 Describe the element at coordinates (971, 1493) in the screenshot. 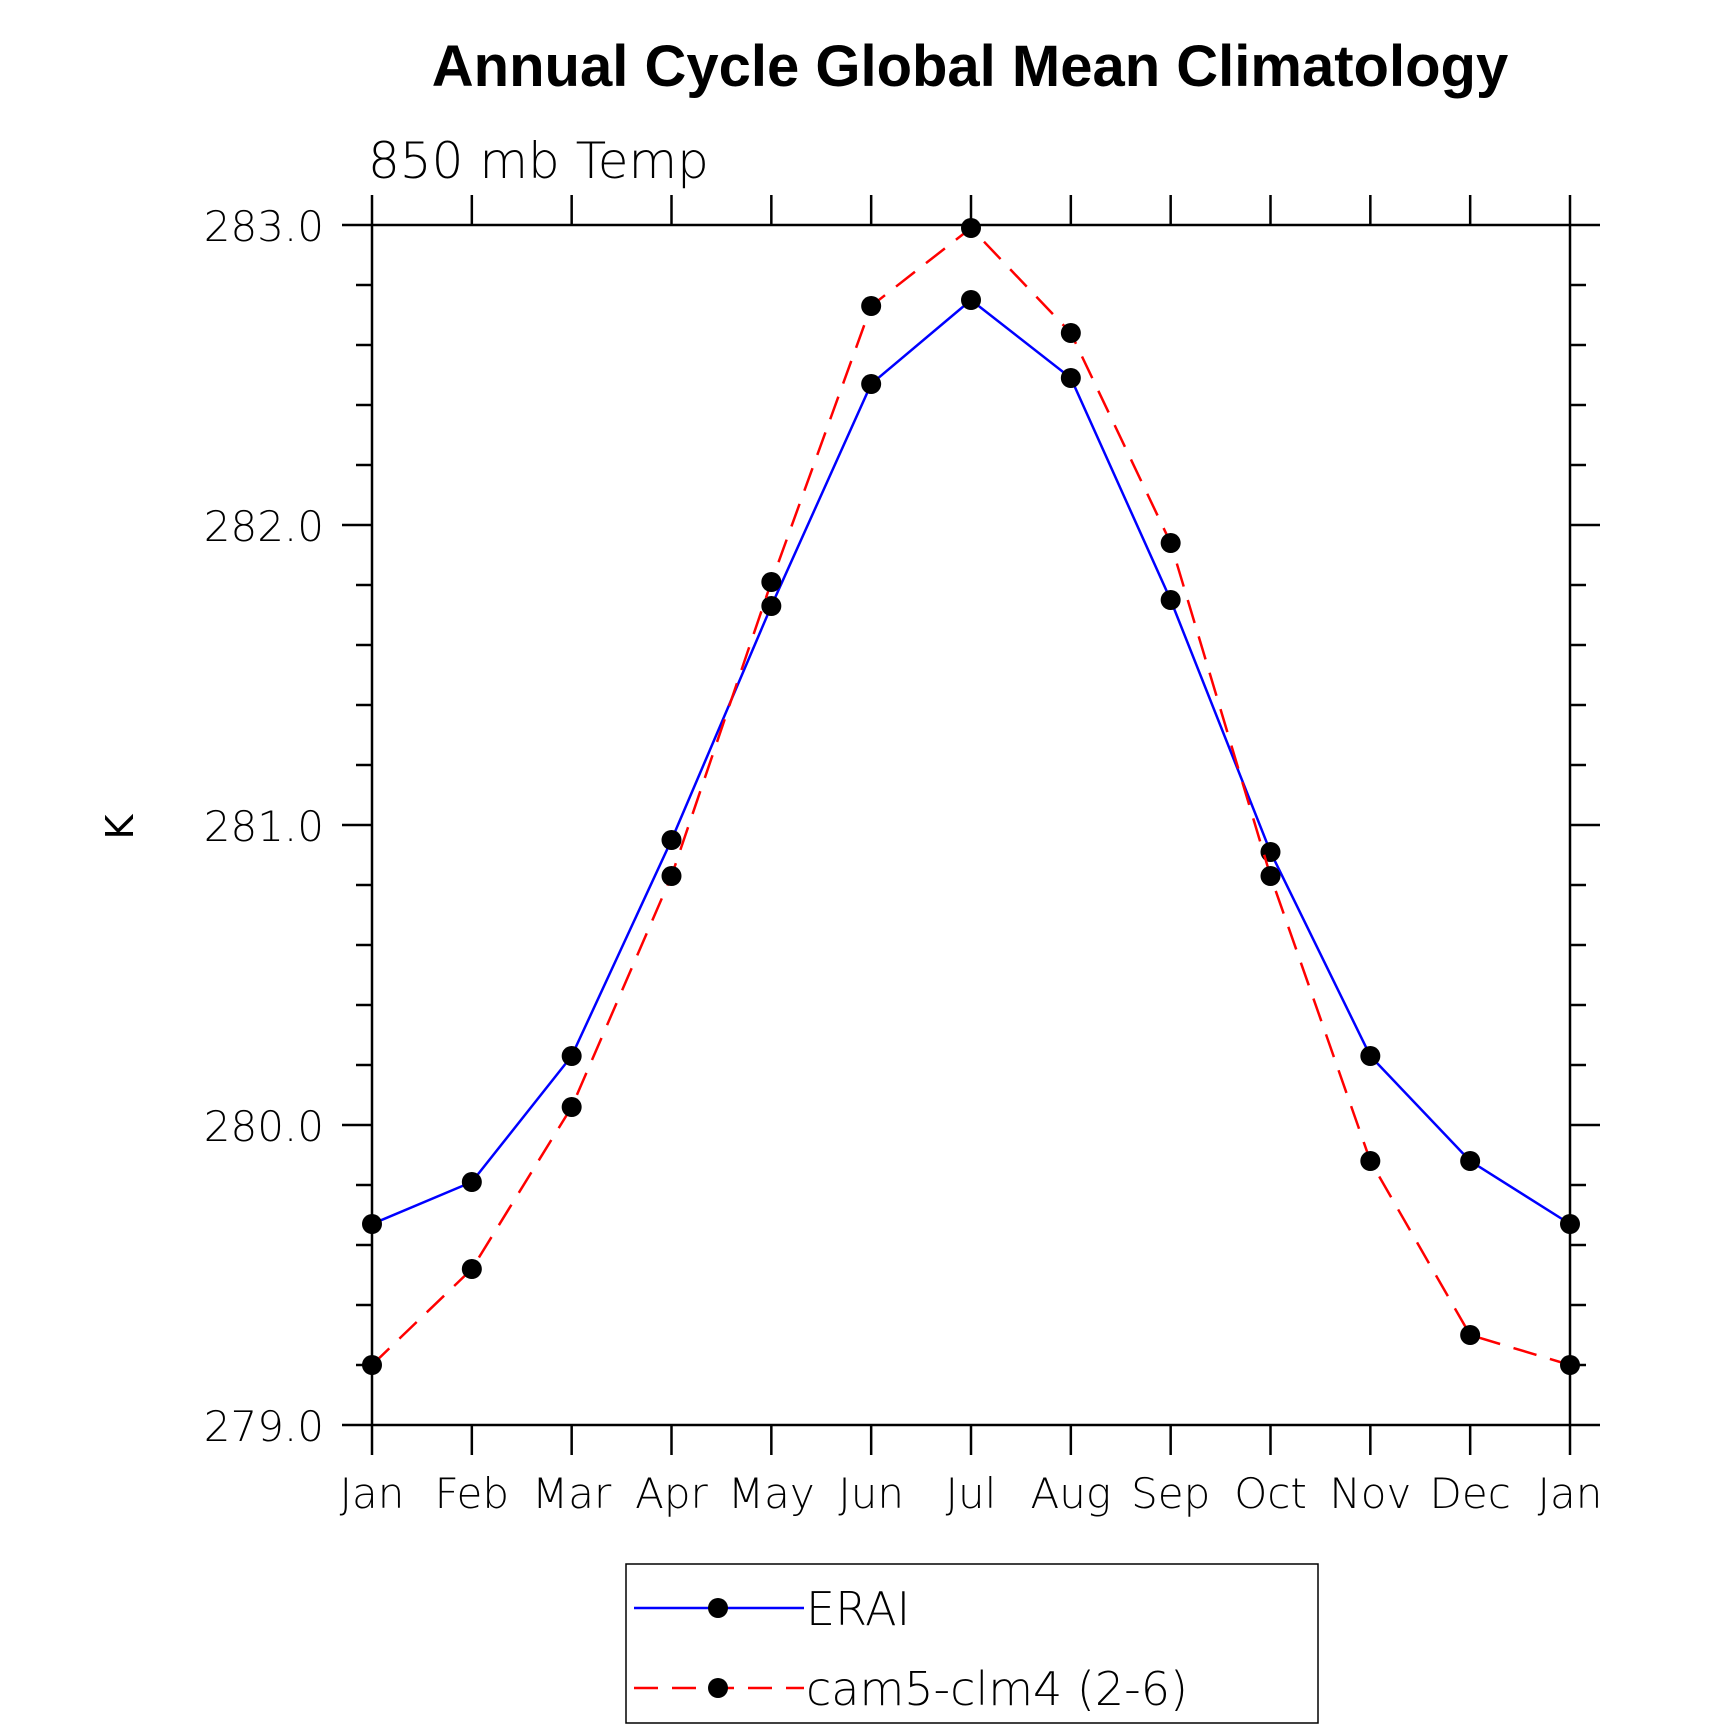

I see `x-tick-label: Jul` at that location.